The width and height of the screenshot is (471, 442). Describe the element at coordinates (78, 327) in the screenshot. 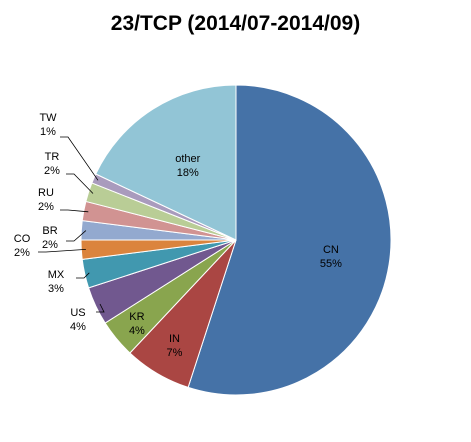

I see `slice-value-us: 4%` at that location.